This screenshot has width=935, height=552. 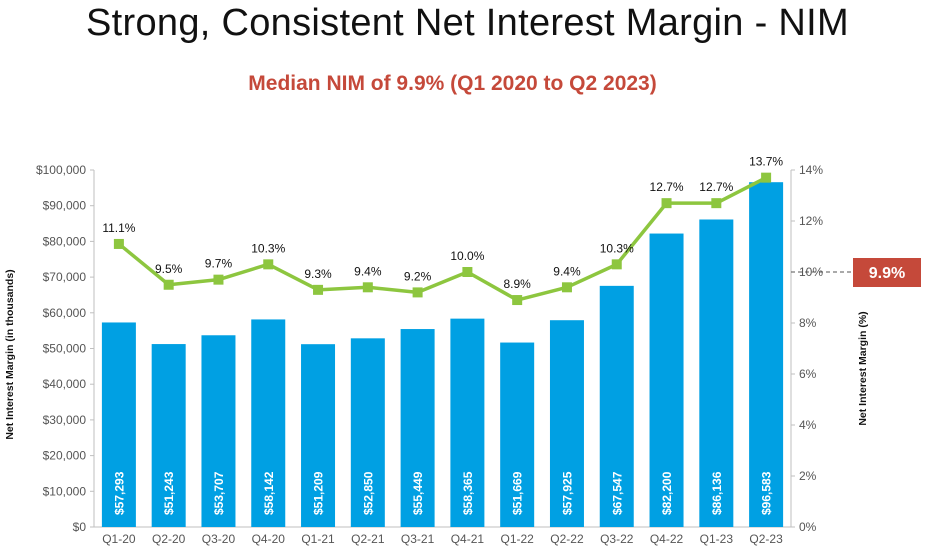 I want to click on x-tick-label: Q2-22, so click(x=567, y=539).